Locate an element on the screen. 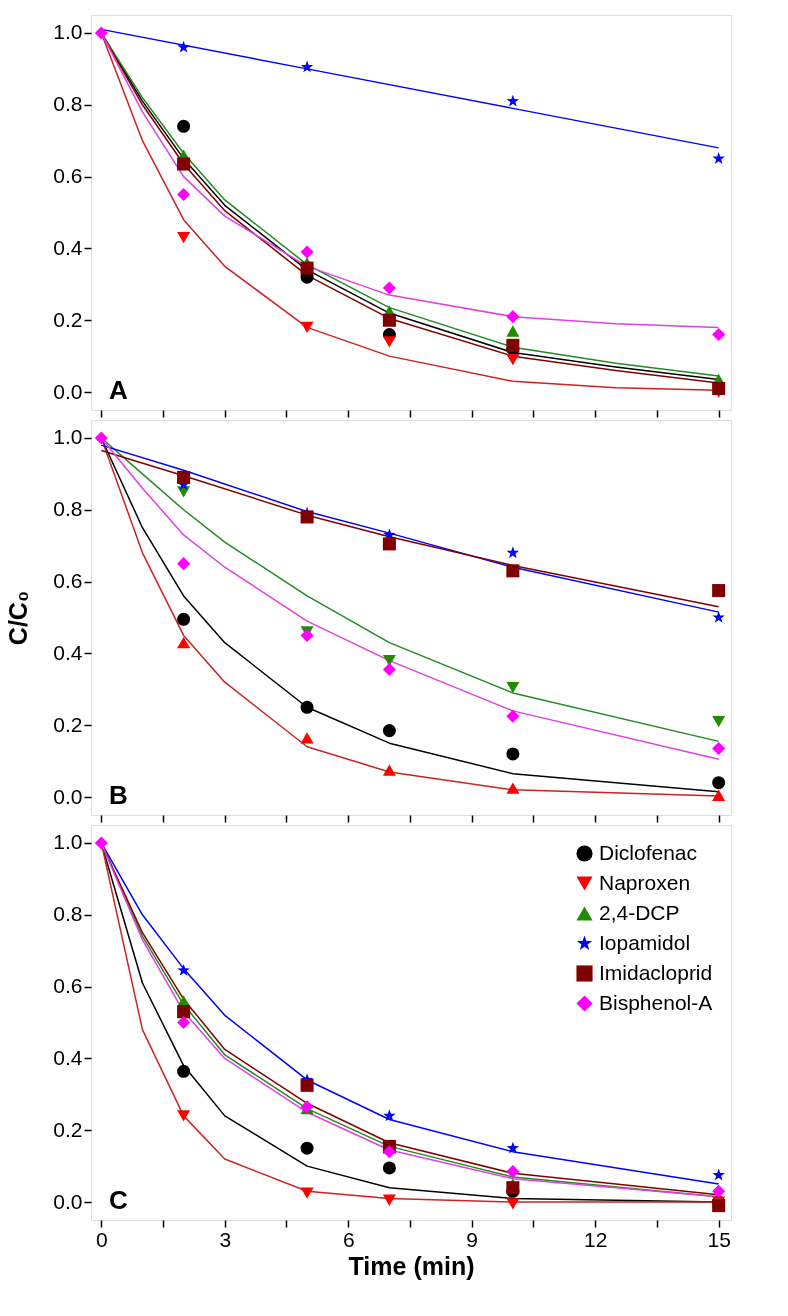 Image resolution: width=788 pixels, height=1316 pixels. legend-label: Imidacloprid is located at coordinates (656, 972).